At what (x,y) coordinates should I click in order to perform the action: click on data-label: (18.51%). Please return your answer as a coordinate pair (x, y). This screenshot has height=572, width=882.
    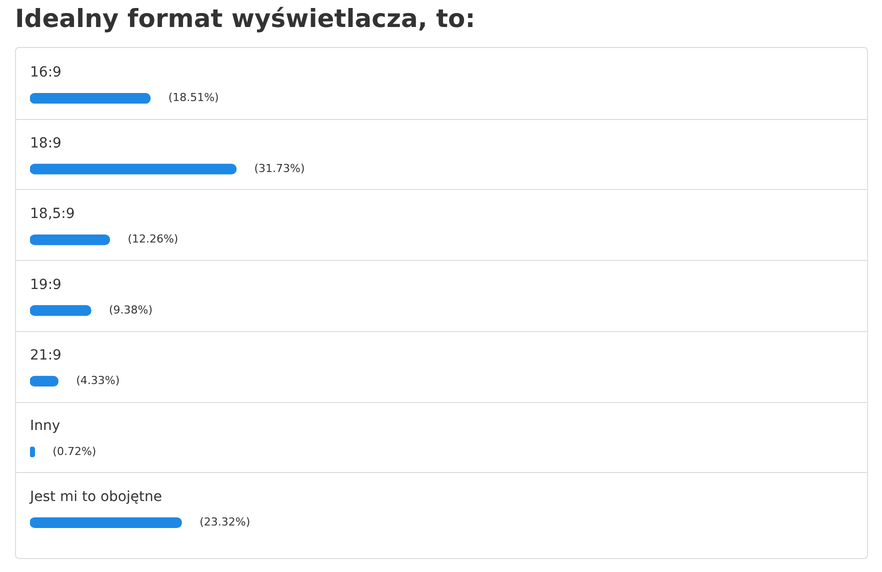
    Looking at the image, I should click on (193, 97).